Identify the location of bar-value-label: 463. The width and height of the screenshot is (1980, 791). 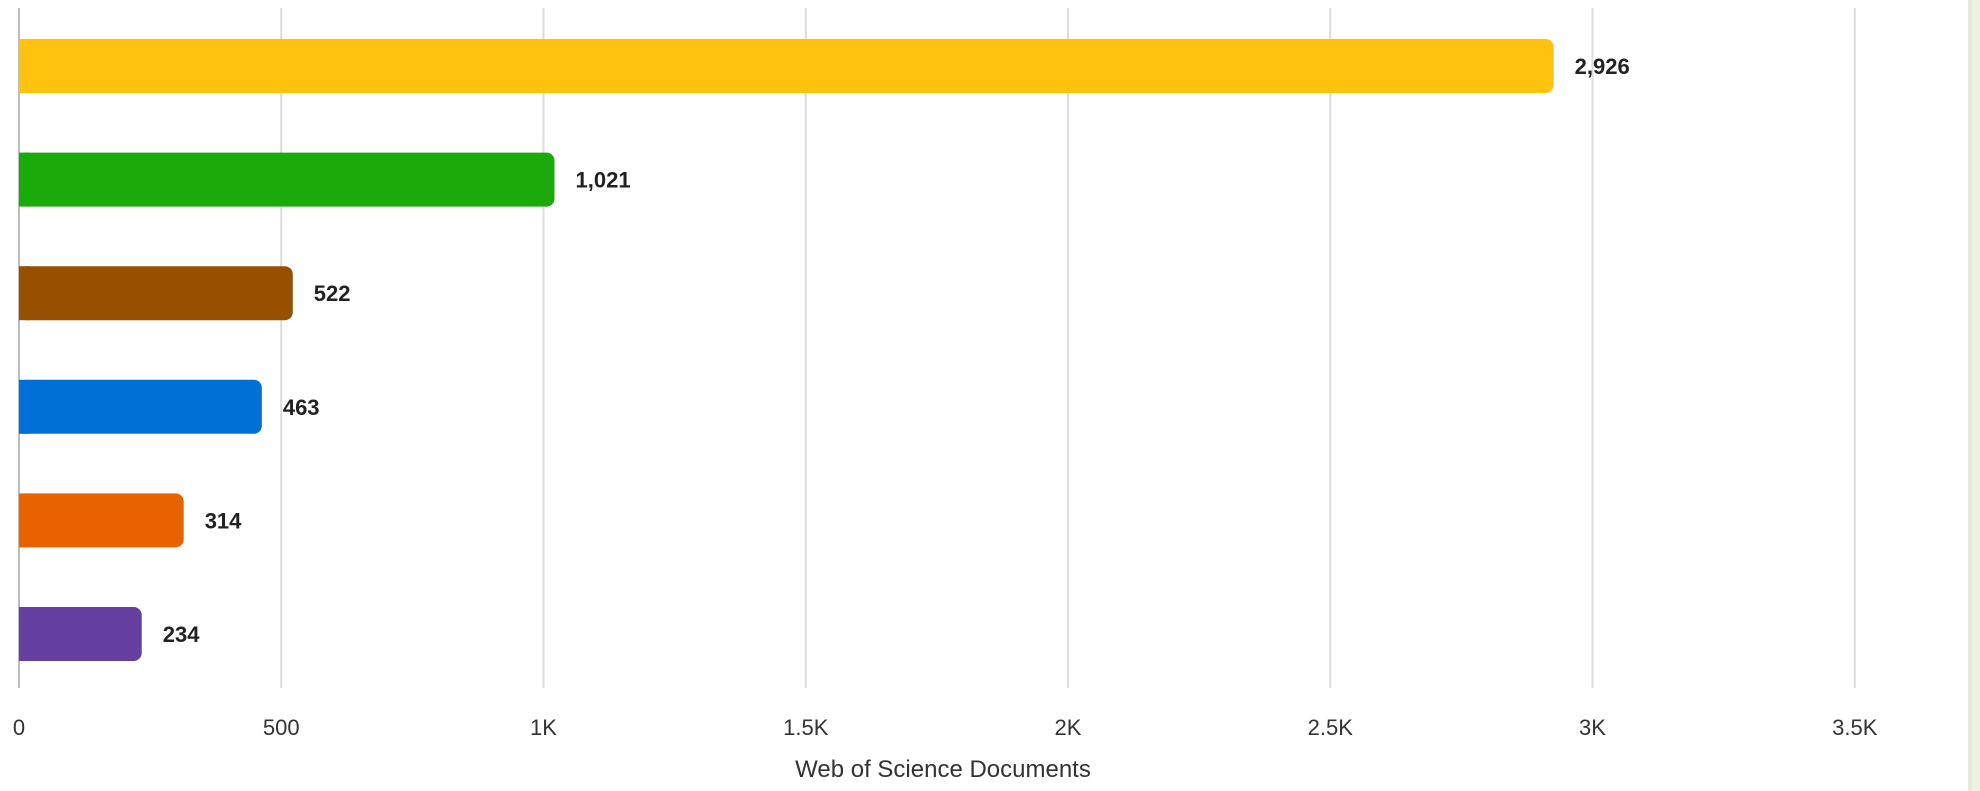
(301, 407).